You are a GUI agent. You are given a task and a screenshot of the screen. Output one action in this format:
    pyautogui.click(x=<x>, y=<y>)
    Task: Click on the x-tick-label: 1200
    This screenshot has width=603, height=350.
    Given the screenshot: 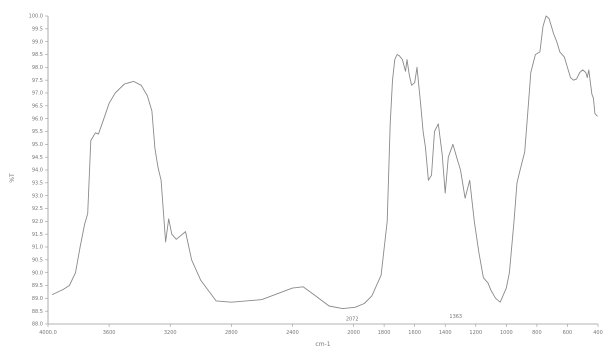 What is the action you would take?
    pyautogui.click(x=475, y=333)
    